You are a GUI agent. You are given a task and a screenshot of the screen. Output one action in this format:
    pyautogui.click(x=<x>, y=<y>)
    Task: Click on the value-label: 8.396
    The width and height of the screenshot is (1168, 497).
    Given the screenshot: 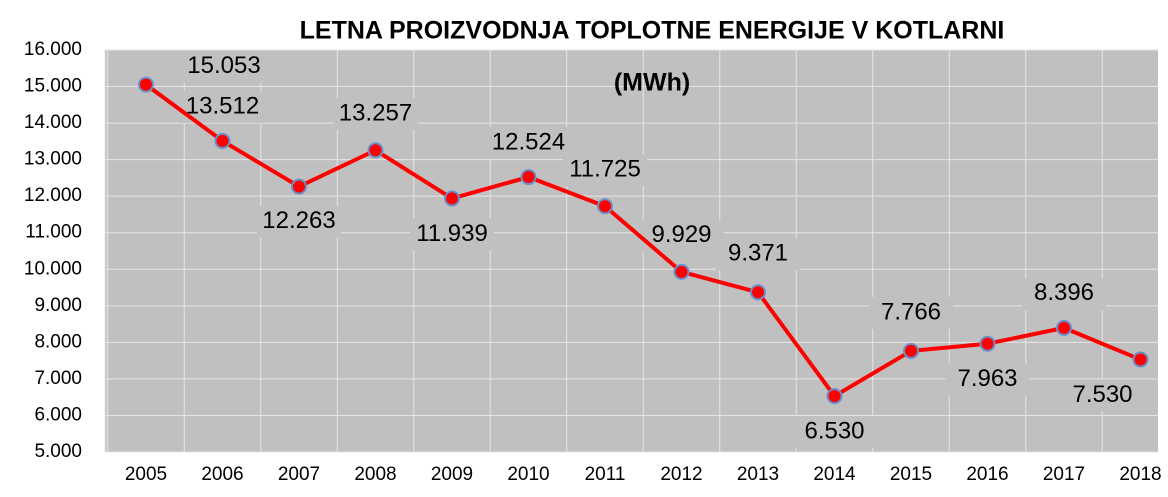 What is the action you would take?
    pyautogui.click(x=1064, y=292)
    